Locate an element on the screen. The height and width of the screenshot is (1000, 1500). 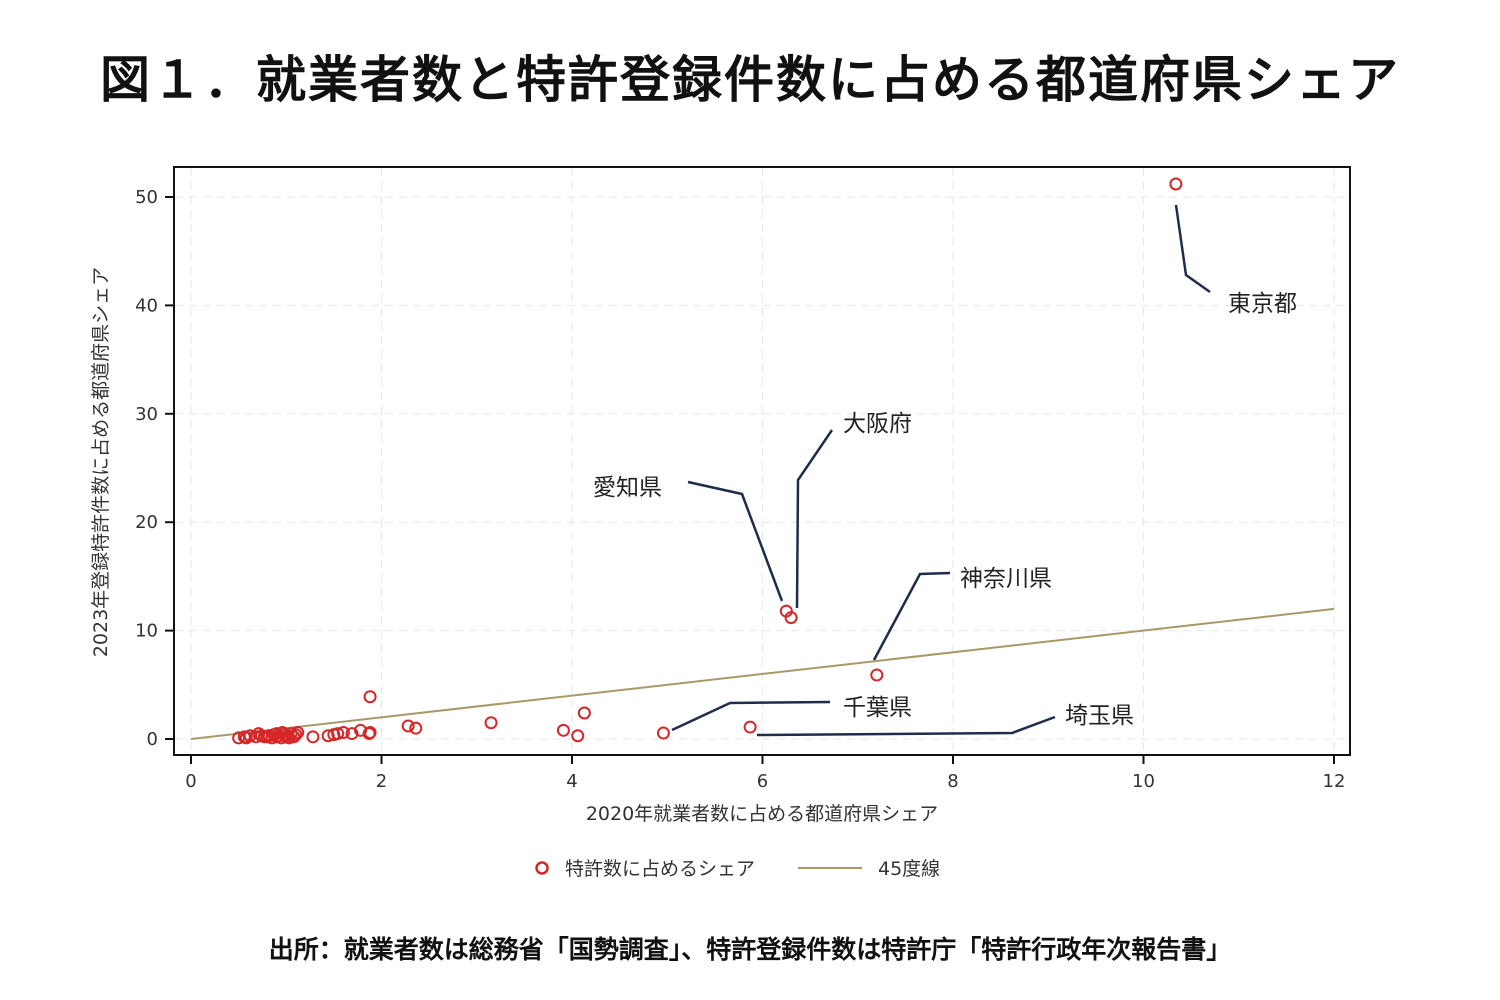
x-tick-label: 6 is located at coordinates (762, 781).